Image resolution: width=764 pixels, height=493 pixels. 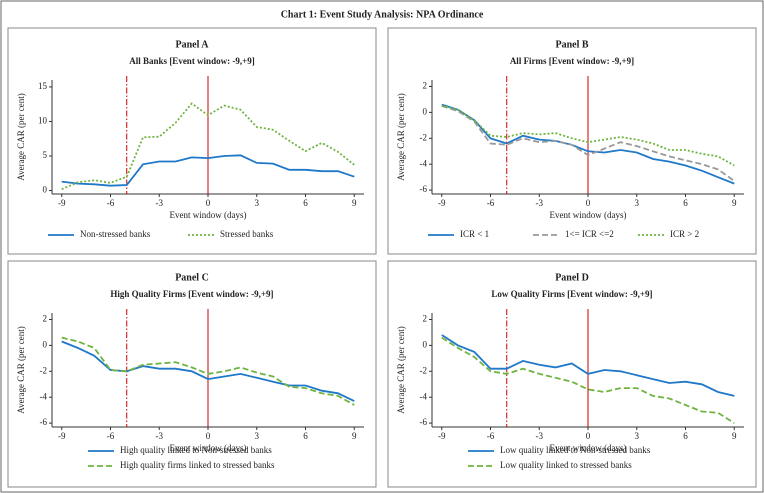 What do you see at coordinates (45, 155) in the screenshot?
I see `y-tick-label: 5` at bounding box center [45, 155].